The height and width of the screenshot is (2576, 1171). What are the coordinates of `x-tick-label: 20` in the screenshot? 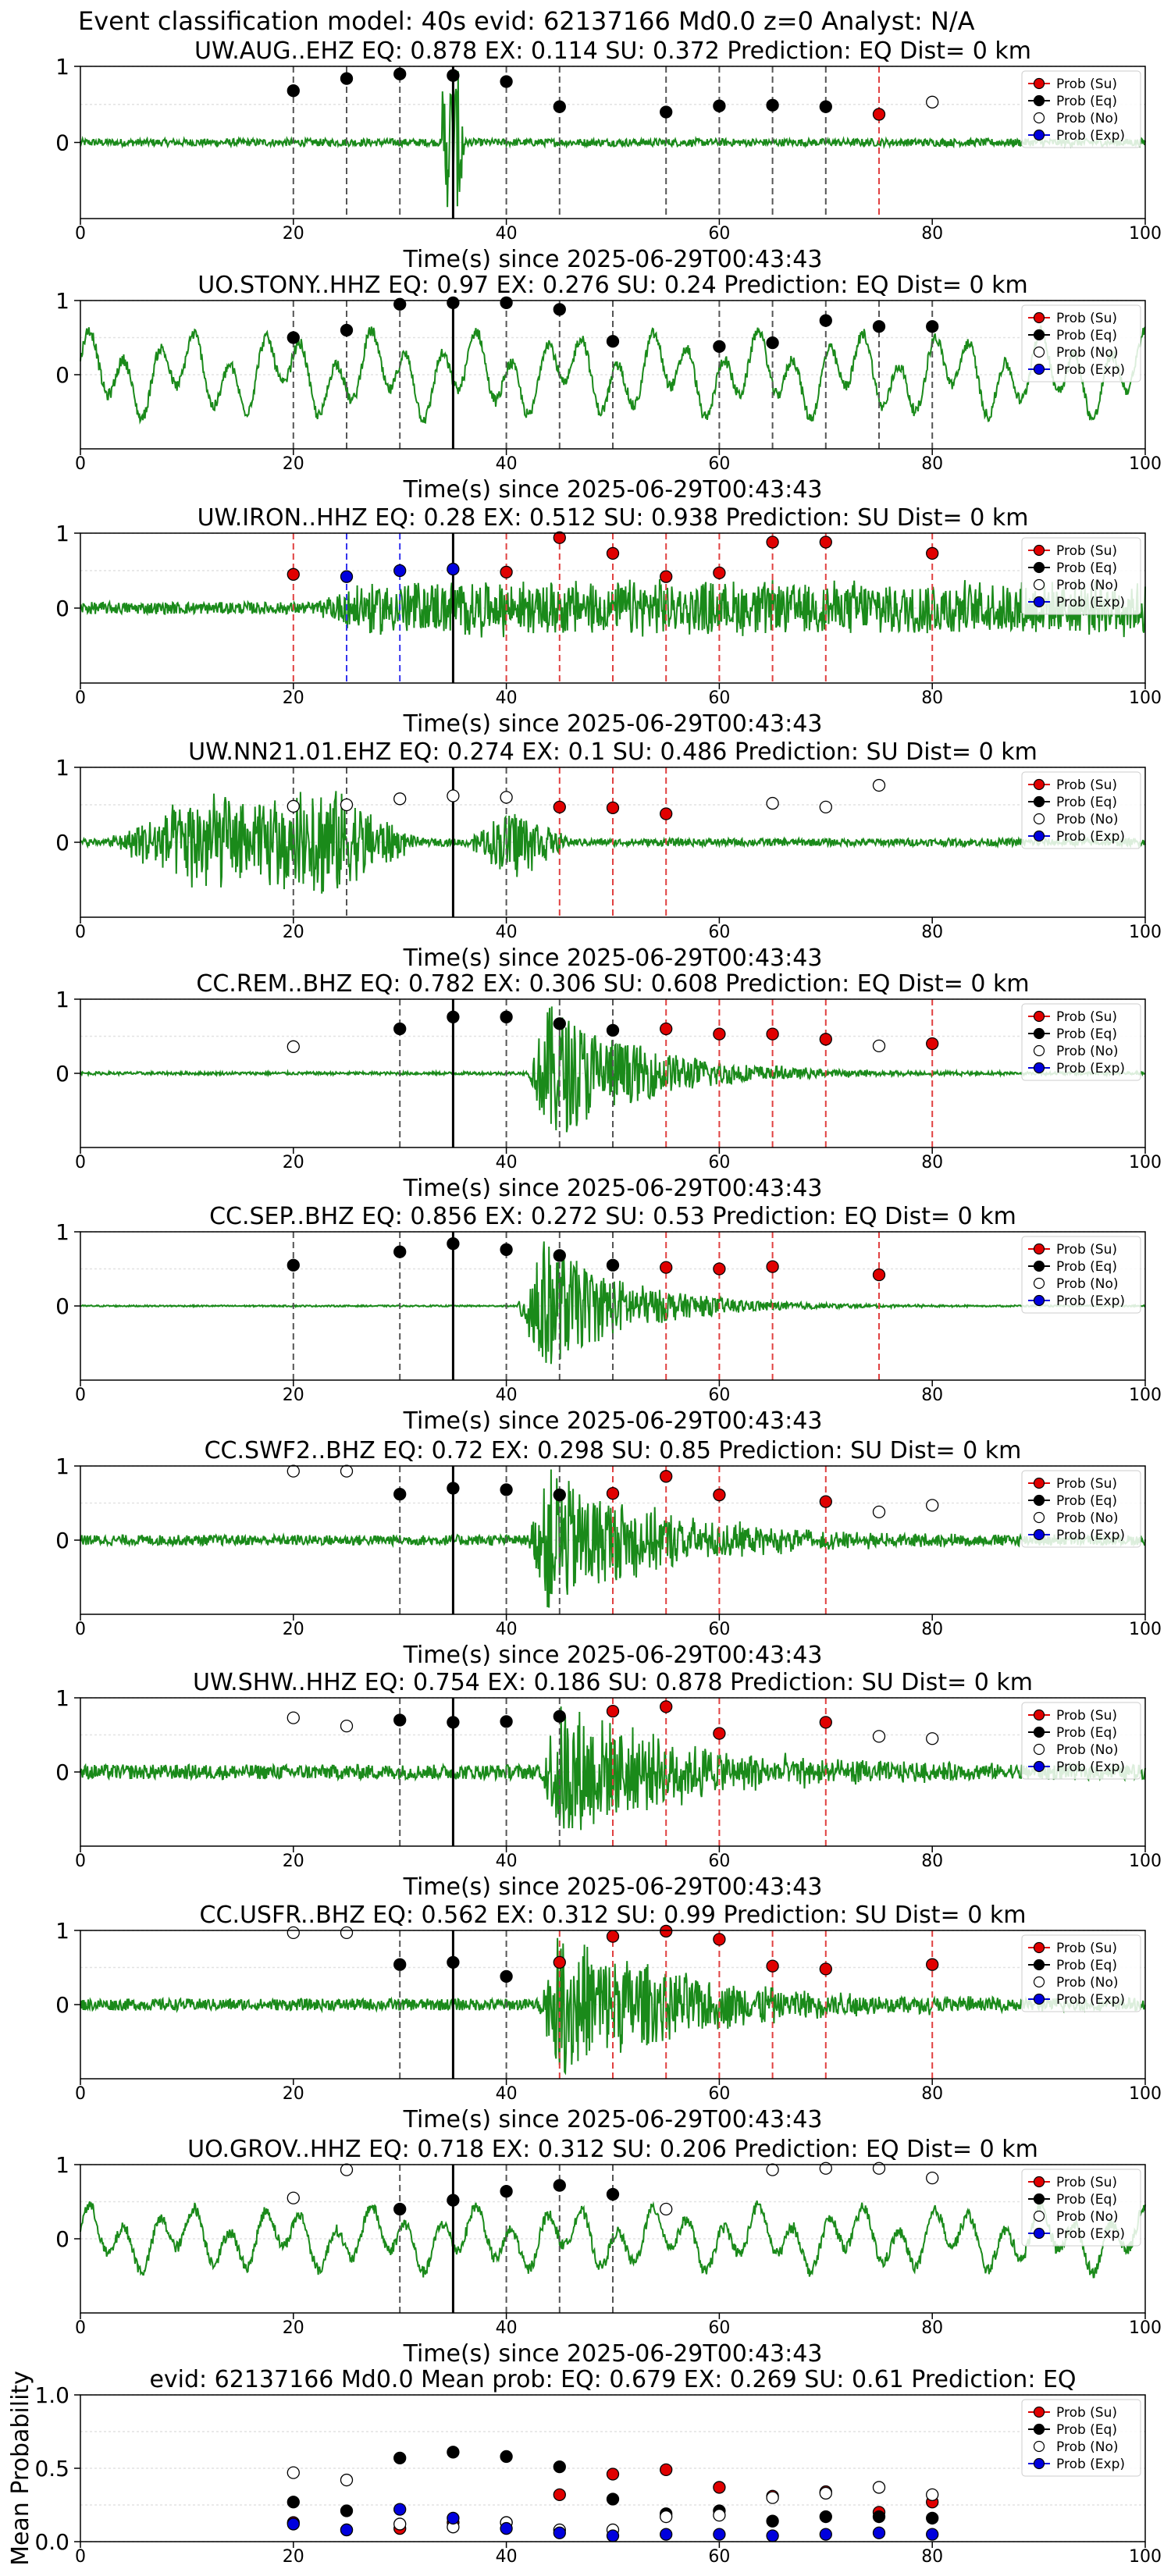 It's located at (293, 2557).